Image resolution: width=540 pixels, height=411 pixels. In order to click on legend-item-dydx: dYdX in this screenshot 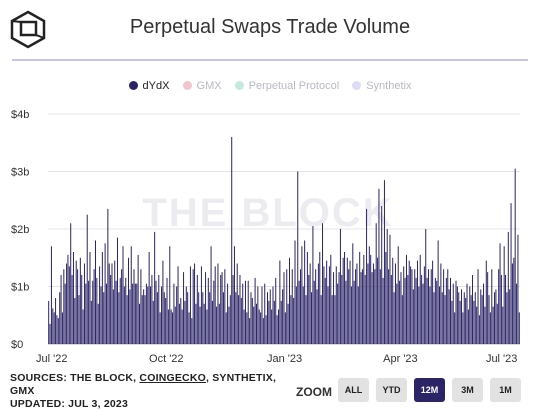, I will do `click(148, 86)`.